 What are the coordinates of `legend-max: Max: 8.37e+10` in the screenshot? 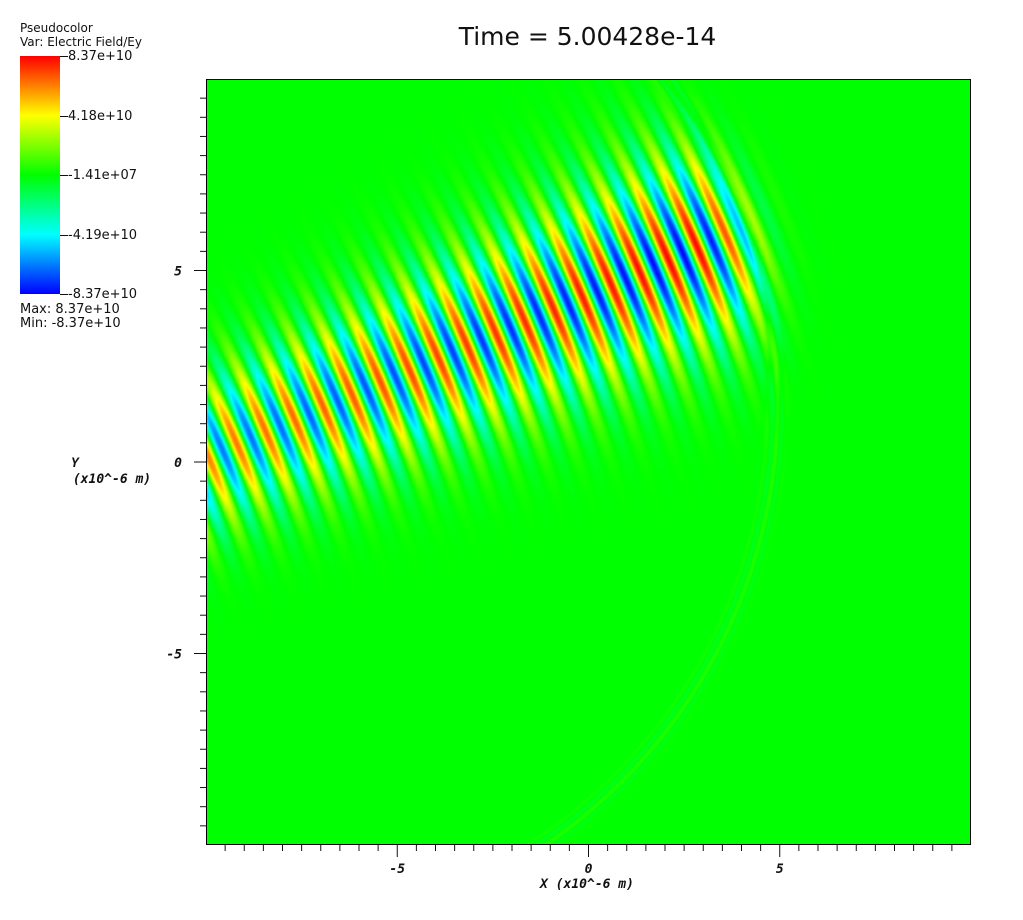 It's located at (70, 309).